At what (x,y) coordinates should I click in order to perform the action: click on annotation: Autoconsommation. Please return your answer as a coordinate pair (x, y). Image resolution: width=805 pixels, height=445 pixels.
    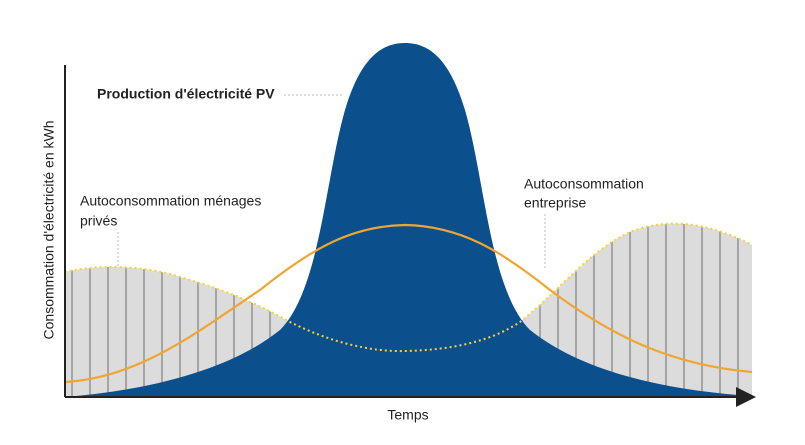
    Looking at the image, I should click on (584, 184).